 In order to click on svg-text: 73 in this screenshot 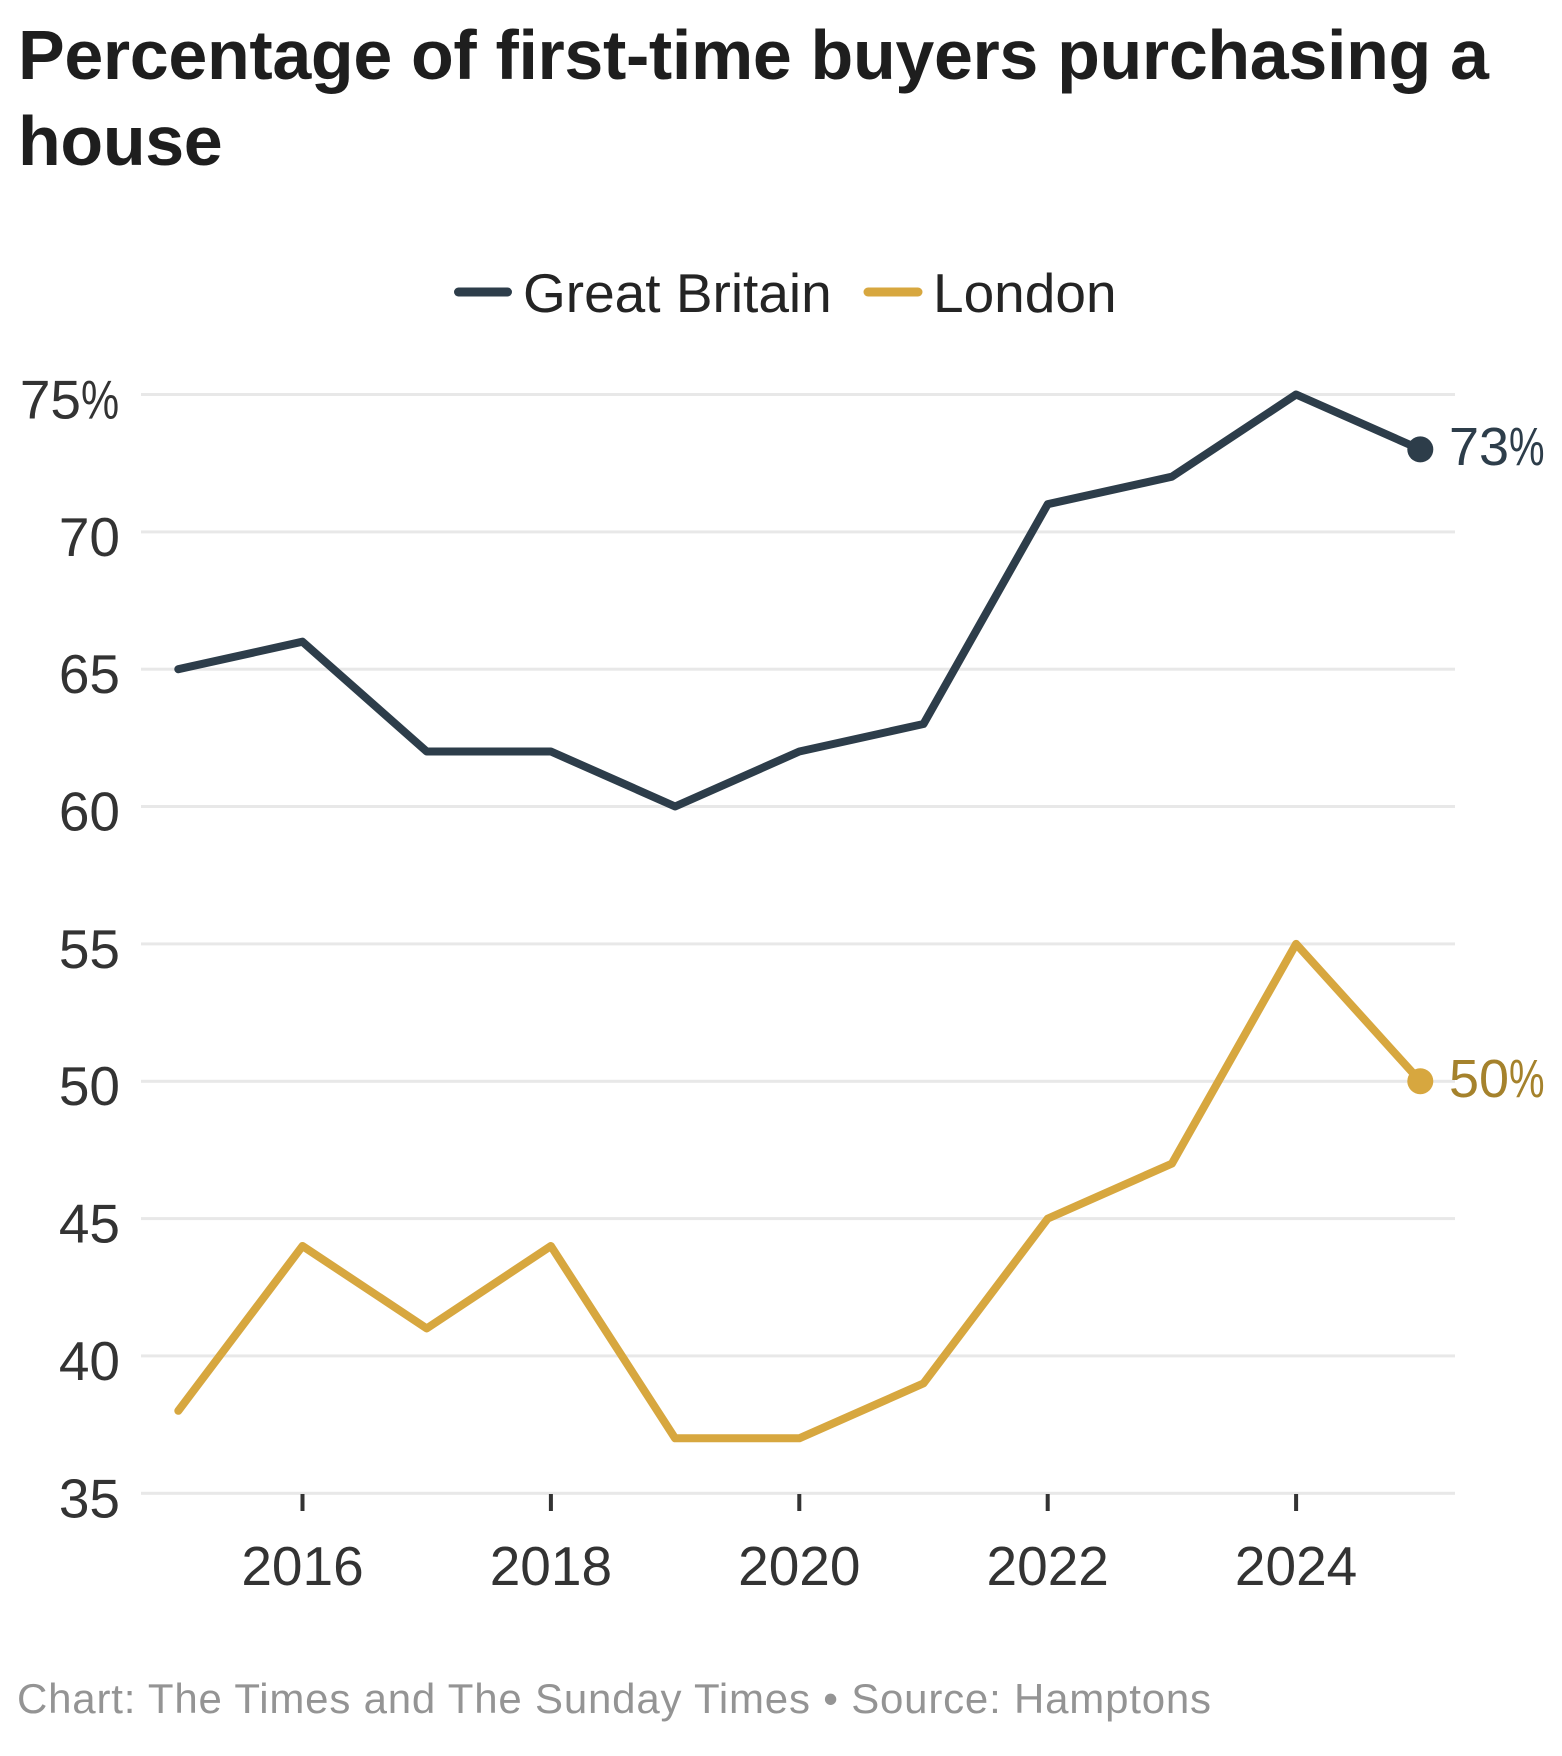, I will do `click(1479, 447)`.